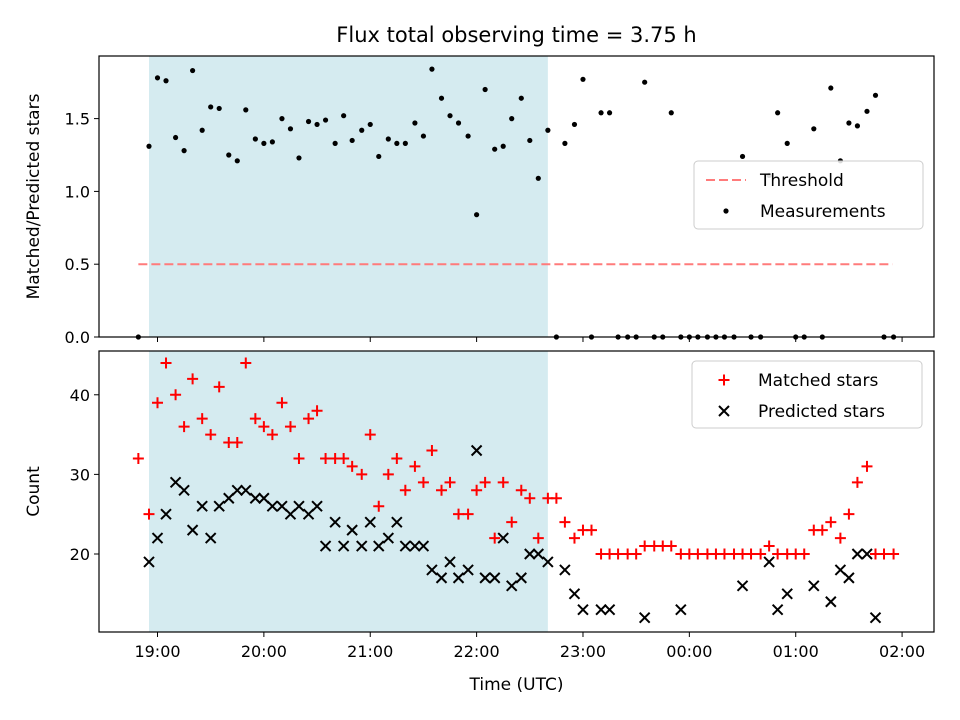 The width and height of the screenshot is (960, 720). What do you see at coordinates (370, 651) in the screenshot?
I see `x-tick-label: 21:00` at bounding box center [370, 651].